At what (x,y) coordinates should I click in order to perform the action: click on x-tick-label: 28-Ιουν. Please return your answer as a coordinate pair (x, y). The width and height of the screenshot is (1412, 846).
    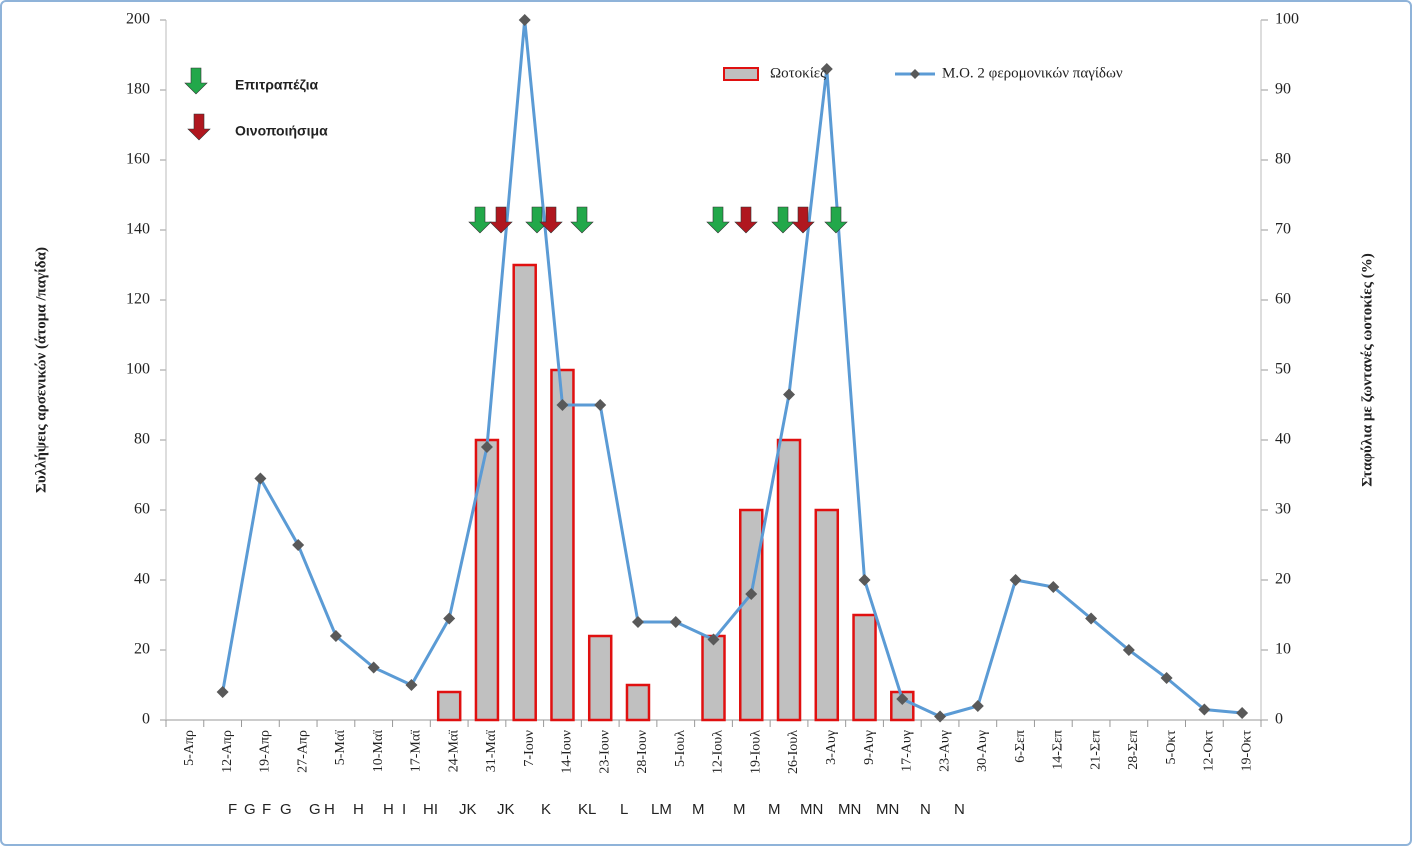
    Looking at the image, I should click on (642, 752).